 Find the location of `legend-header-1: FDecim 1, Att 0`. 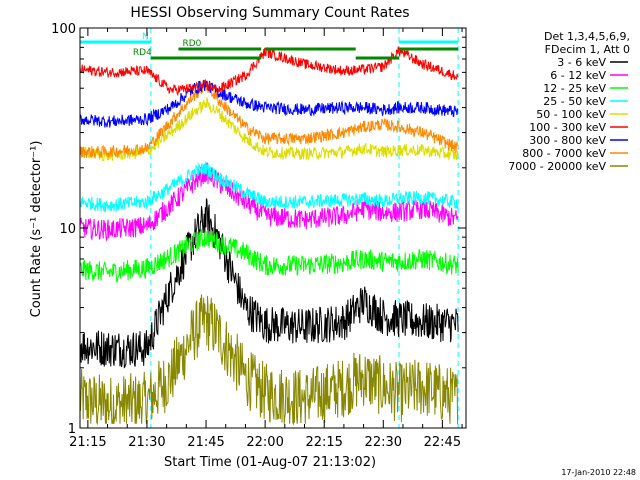

legend-header-1: FDecim 1, Att 0 is located at coordinates (587, 49).